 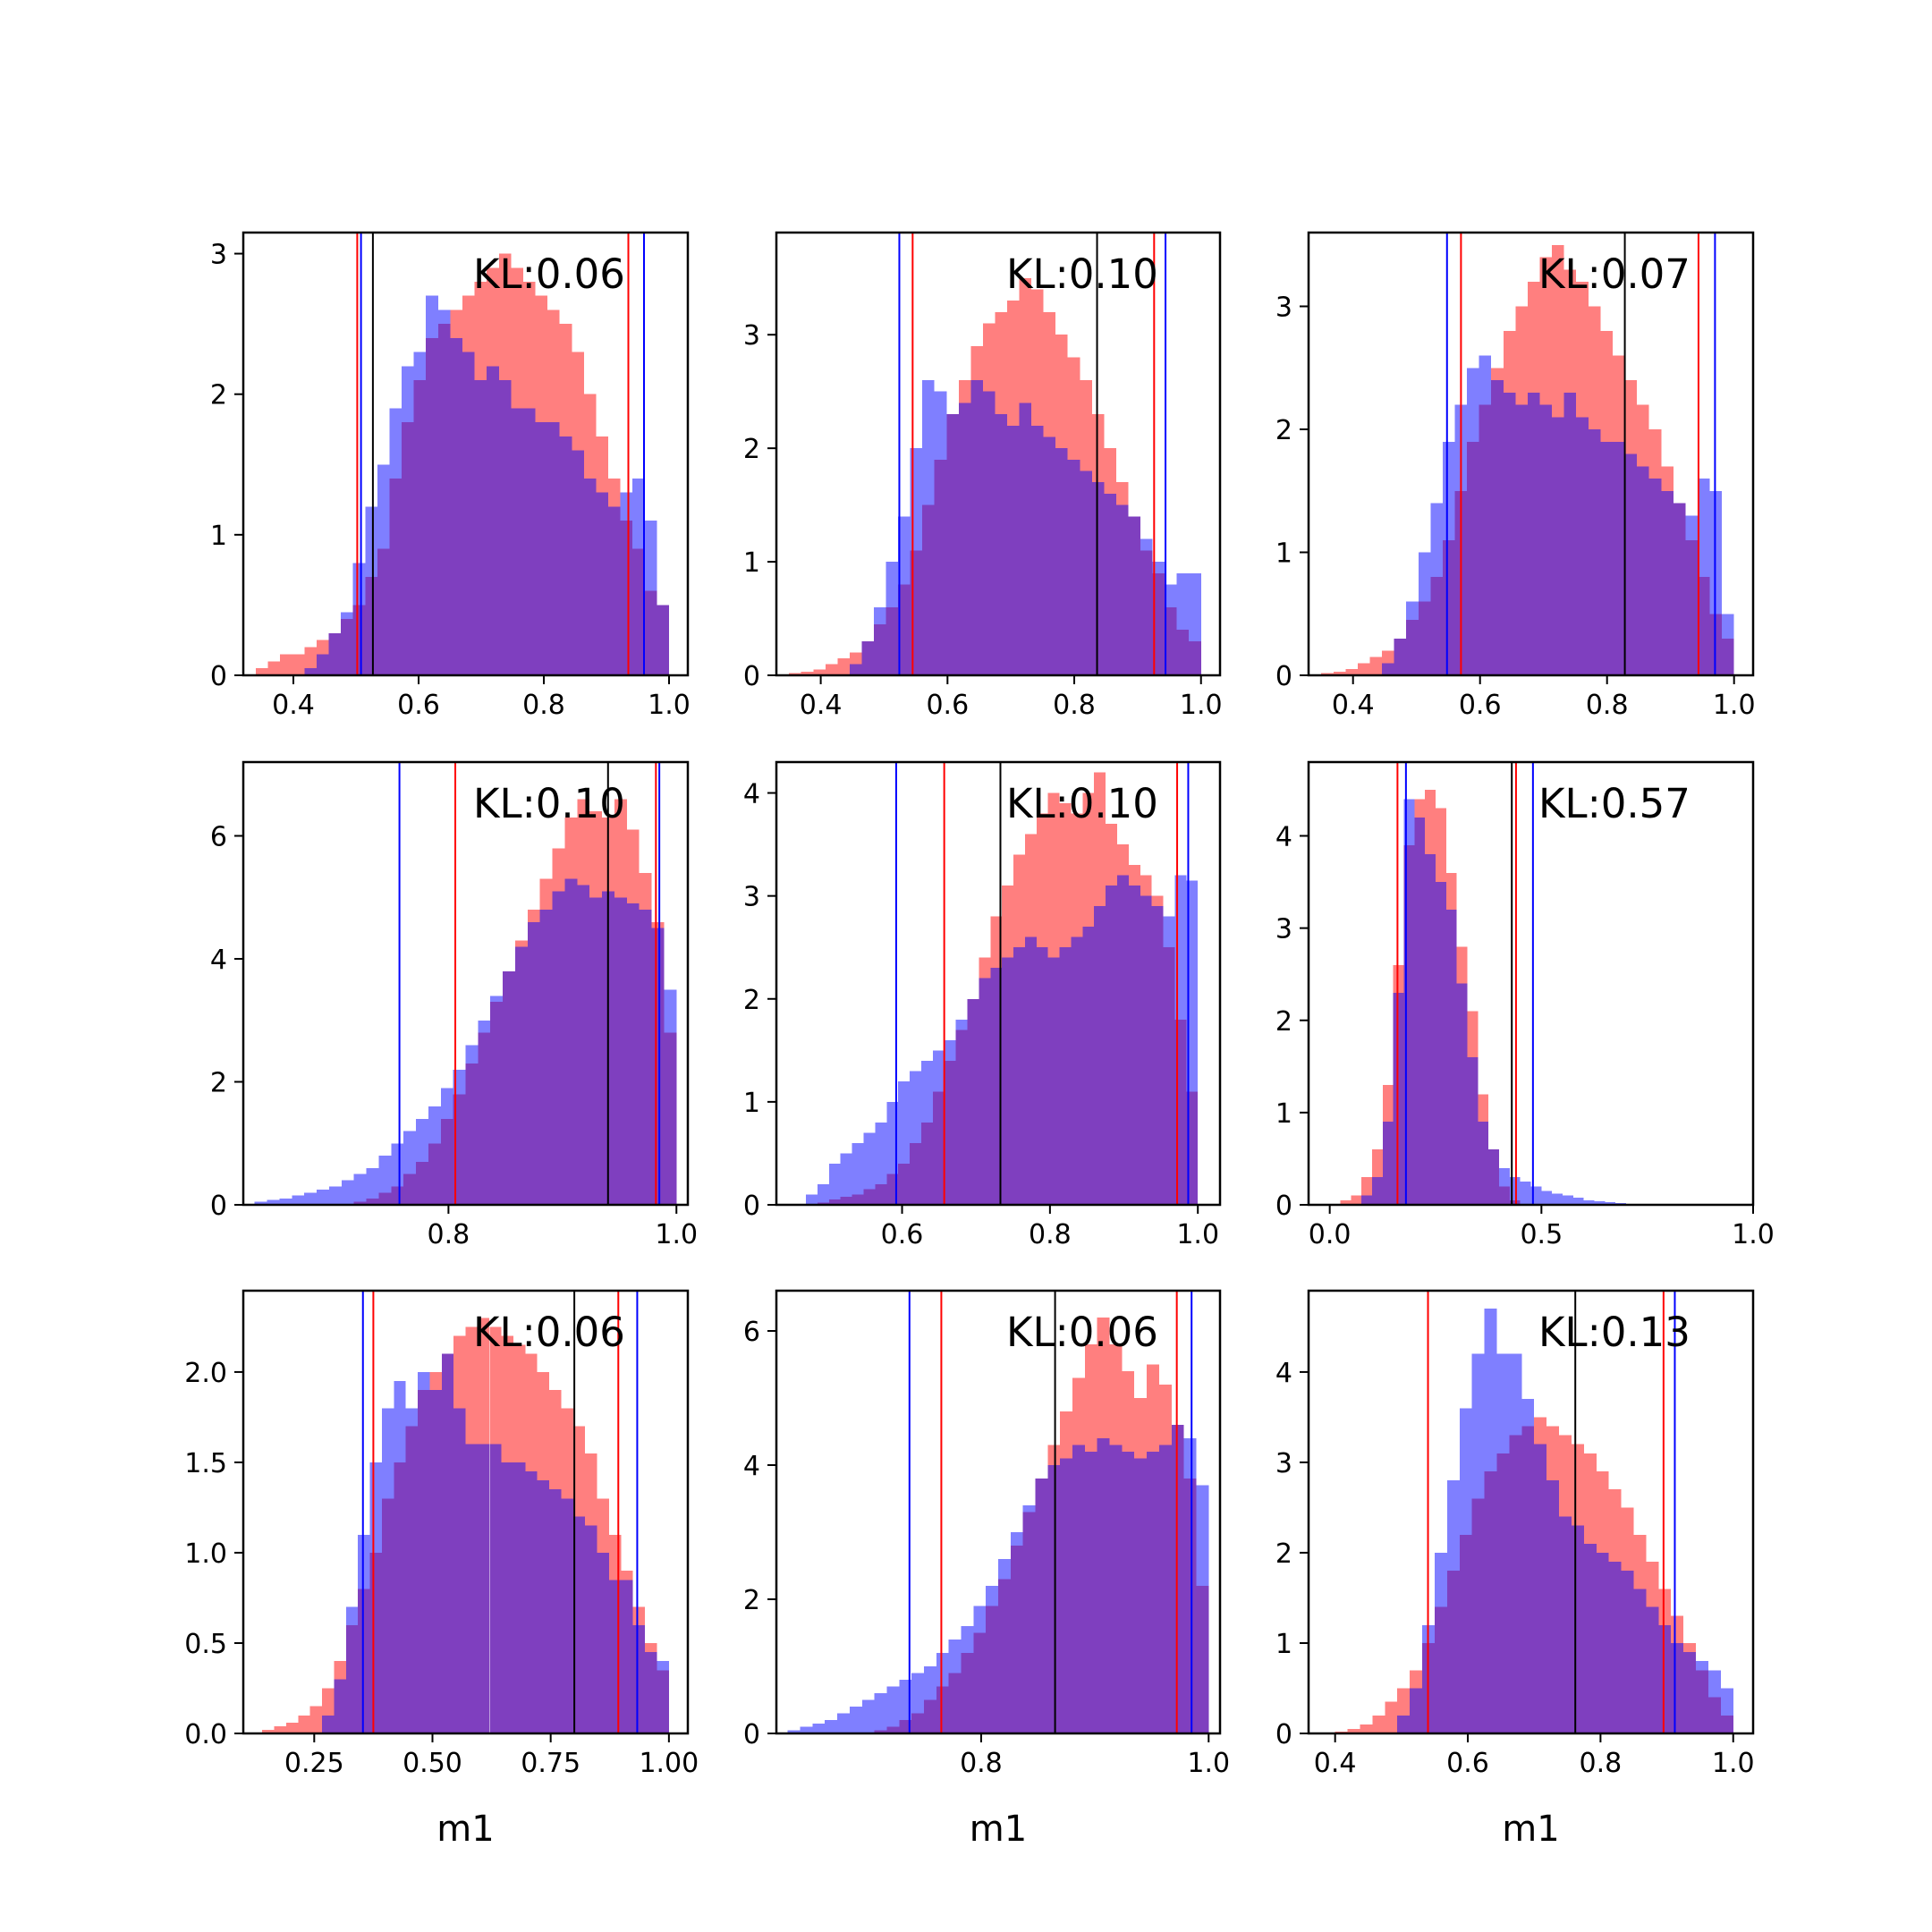 What do you see at coordinates (947, 705) in the screenshot?
I see `x-tick-label: 0.6` at bounding box center [947, 705].